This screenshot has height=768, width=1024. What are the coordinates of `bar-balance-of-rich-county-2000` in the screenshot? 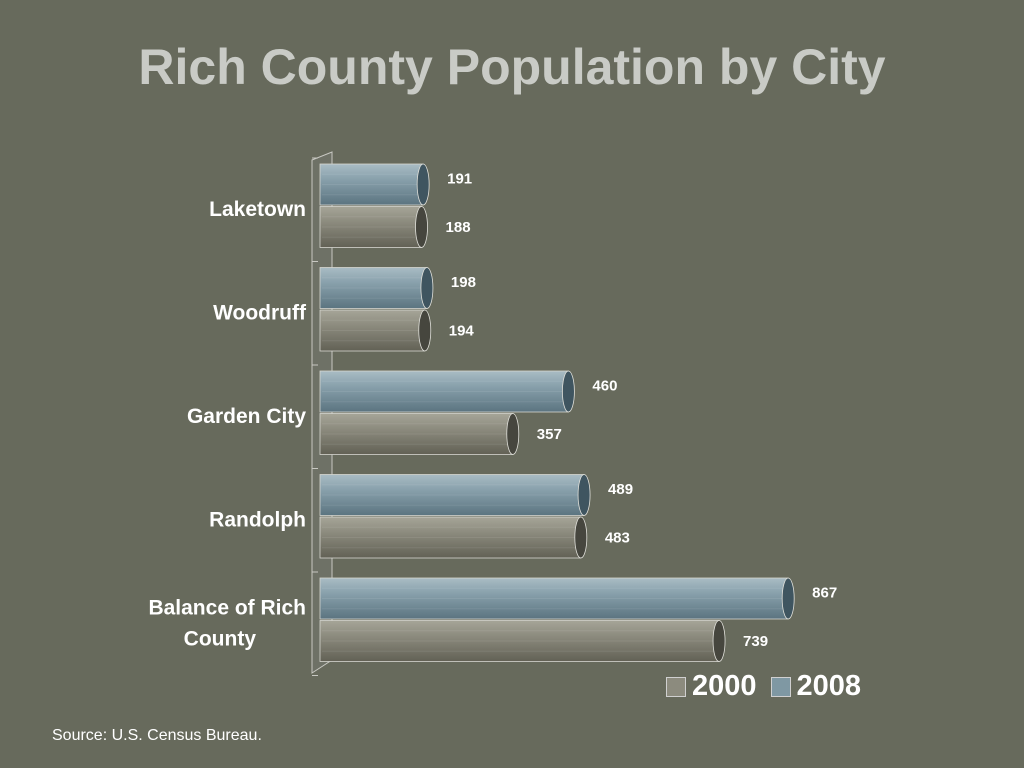 It's located at (519, 641).